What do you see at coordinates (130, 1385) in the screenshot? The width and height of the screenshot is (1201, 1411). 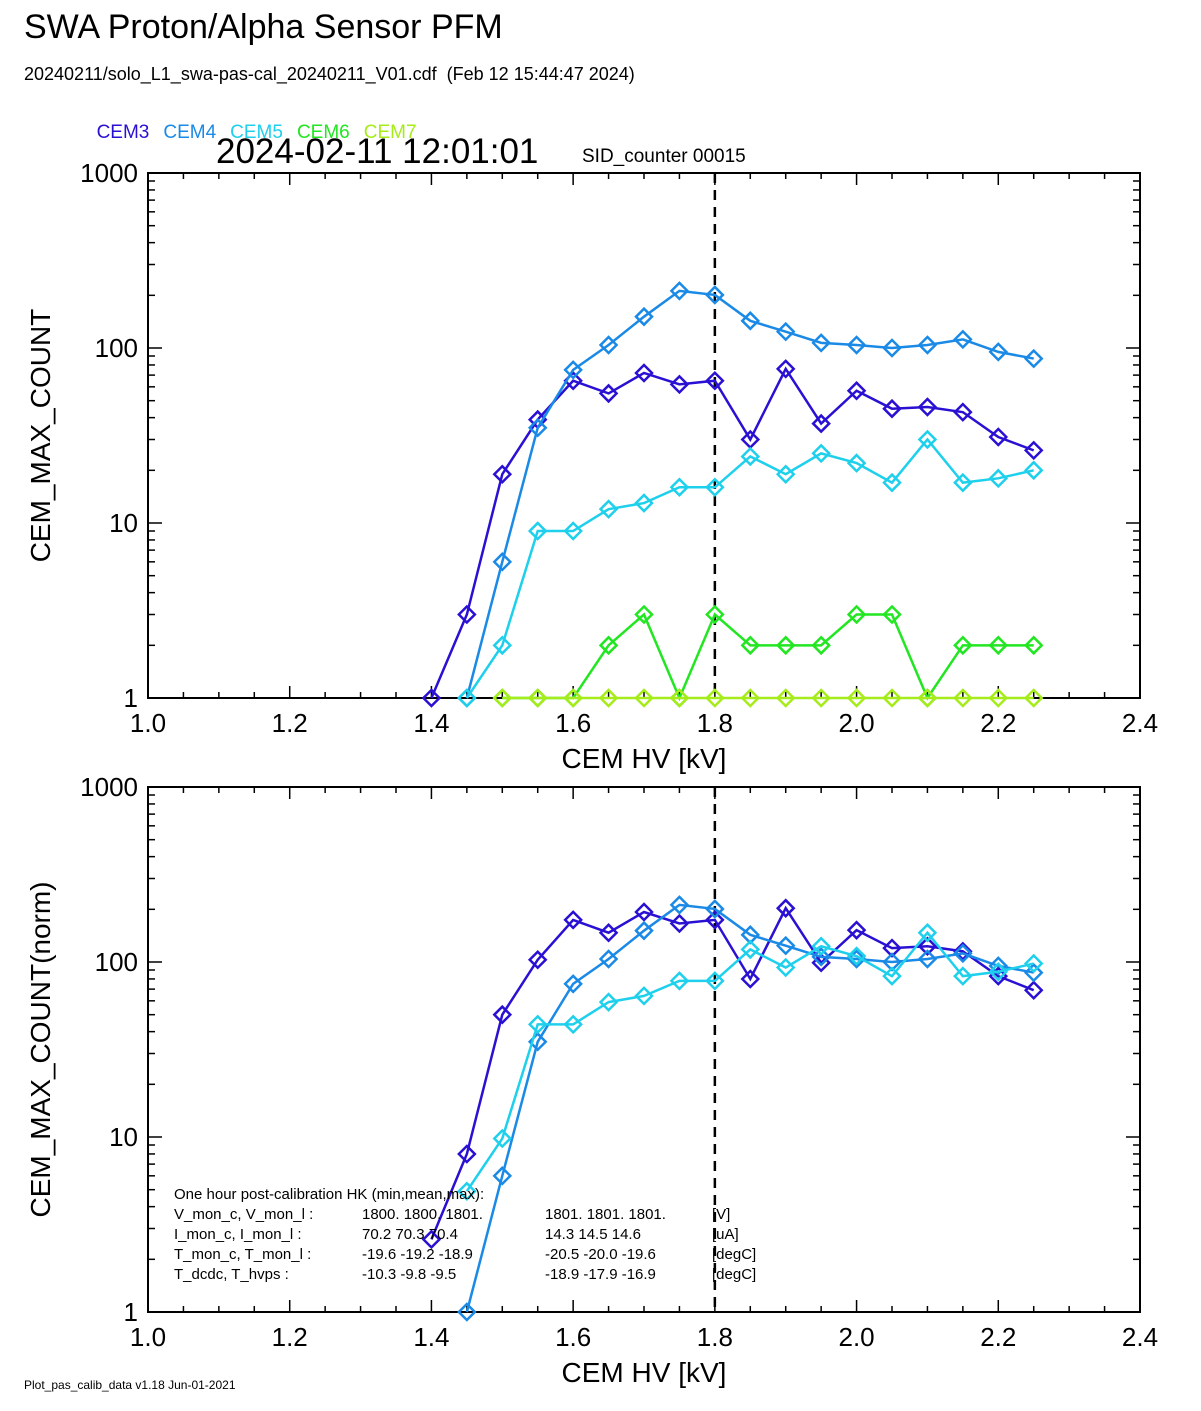 I see `footer-version: Plot_pas_calib_data v1.18 Jun-01-2021` at bounding box center [130, 1385].